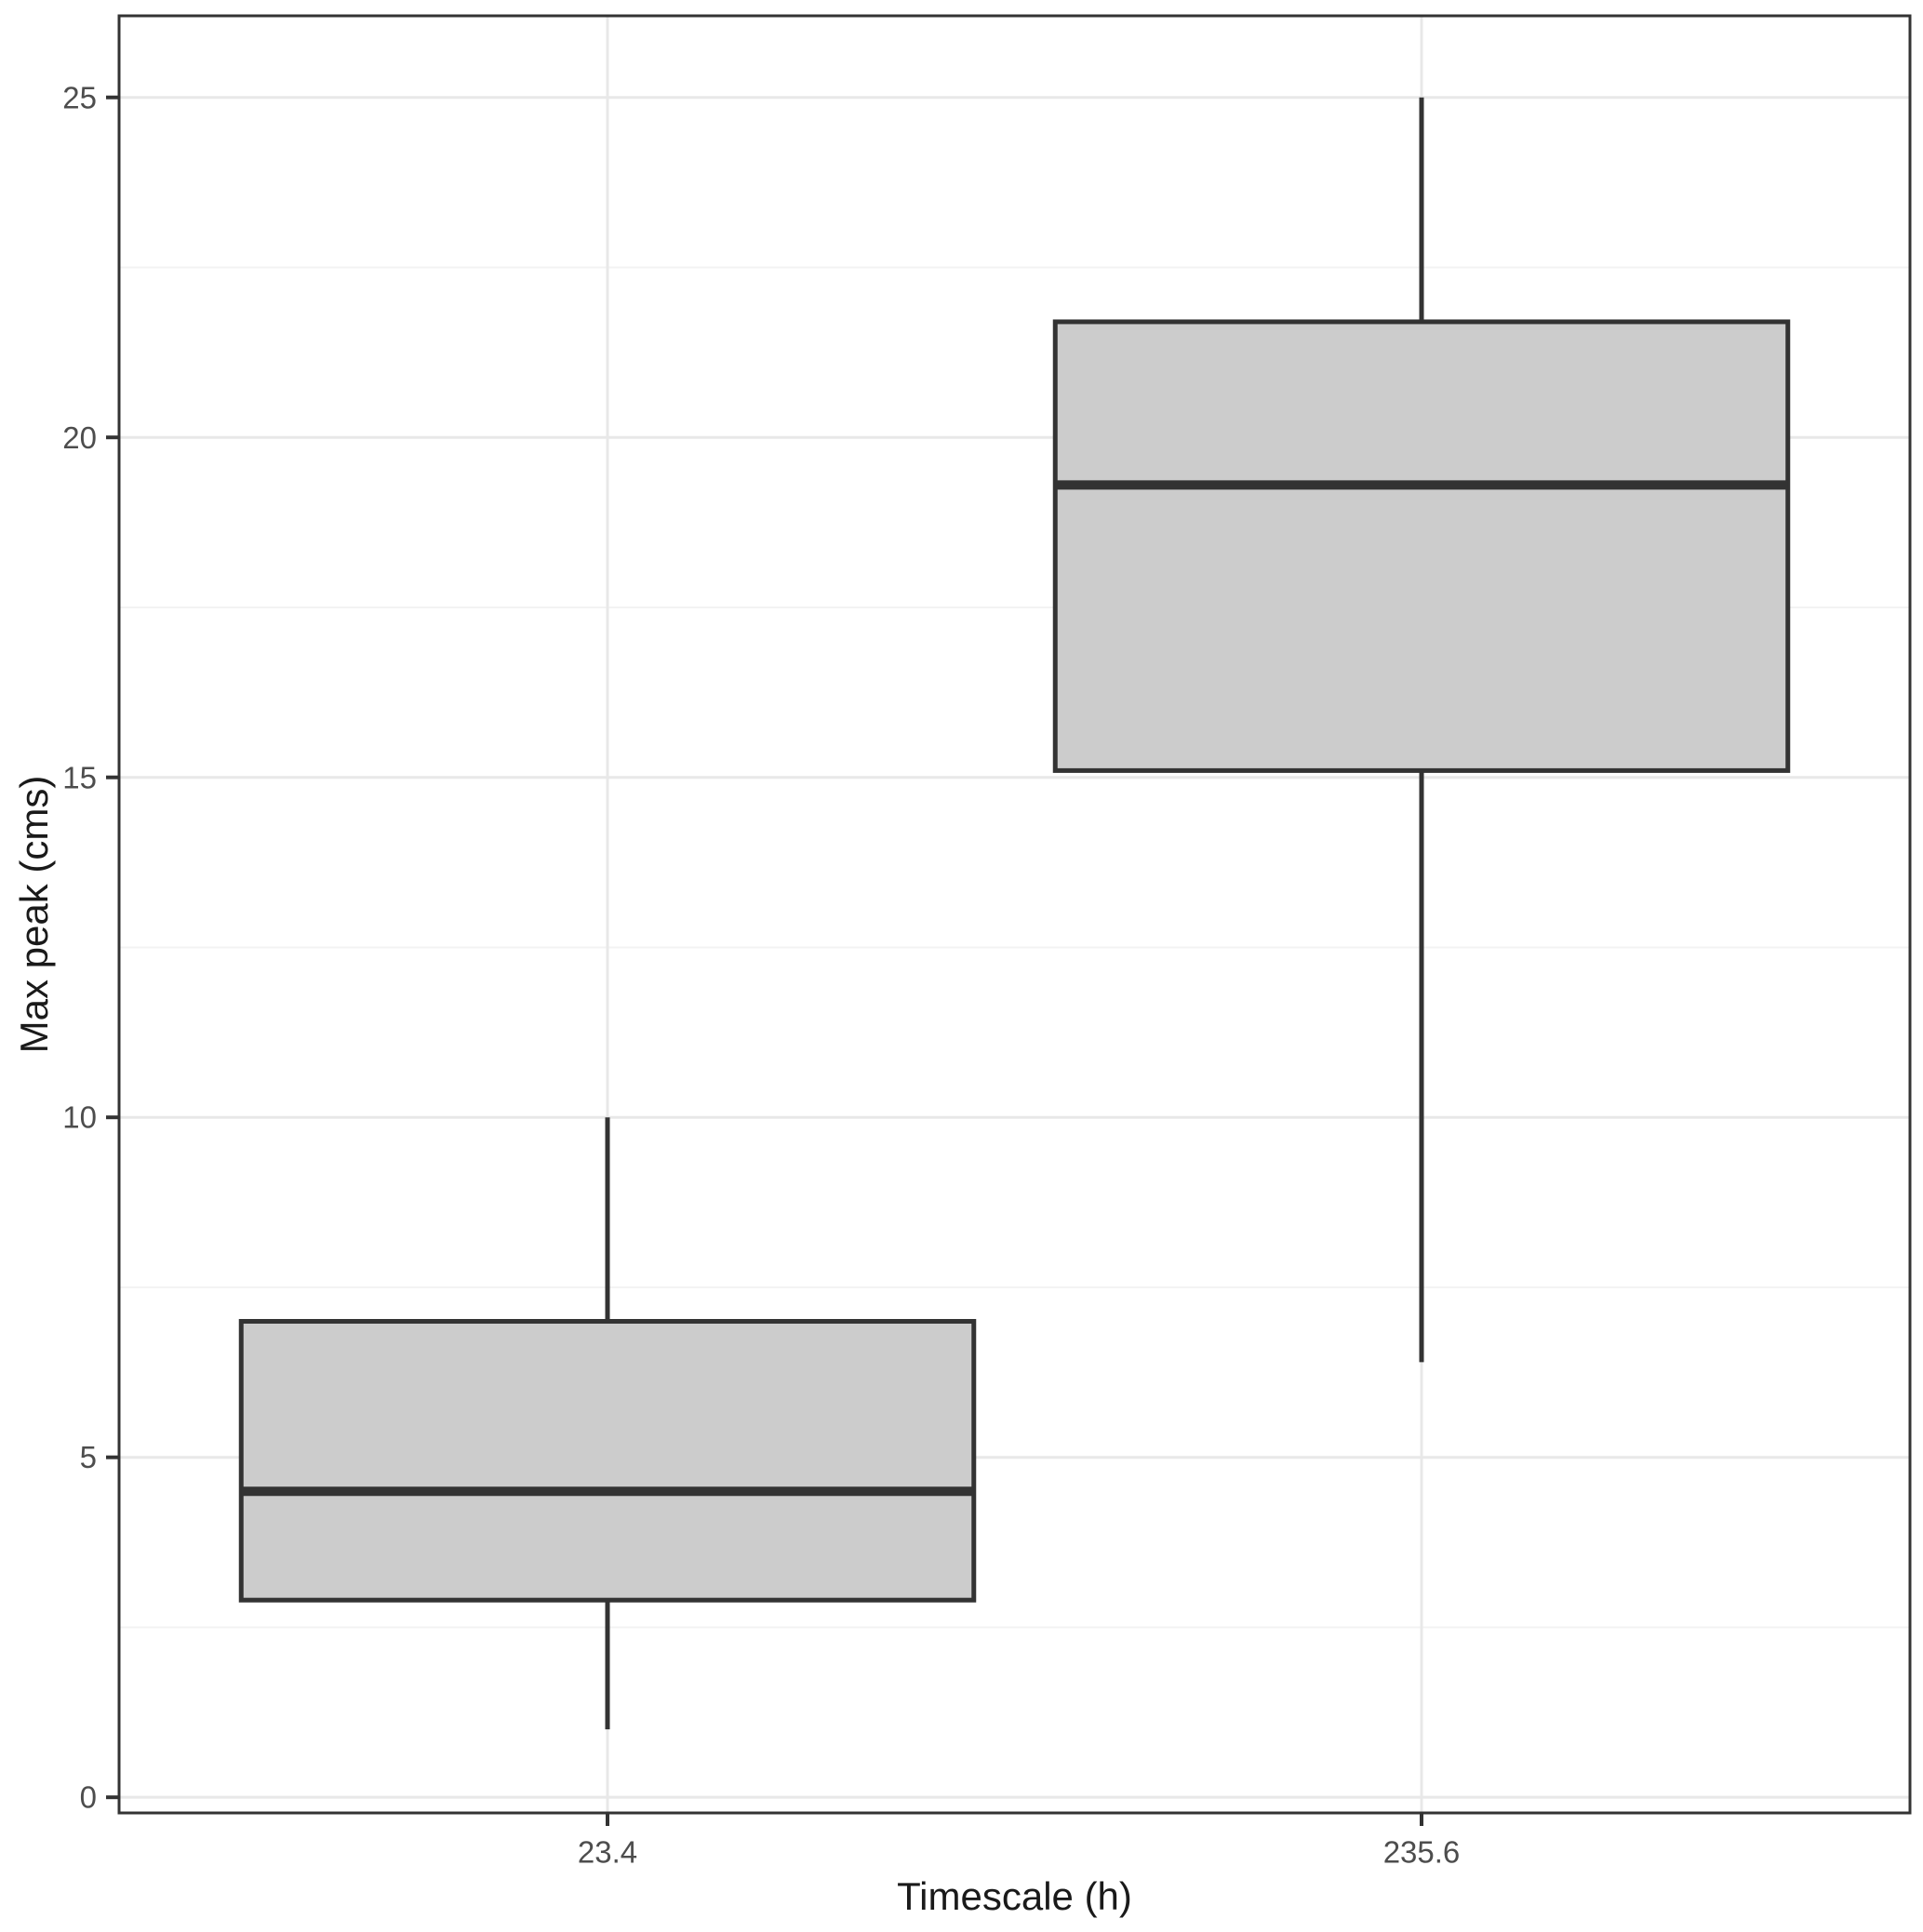 This screenshot has height=1932, width=1923. I want to click on x-tick-label-235.6: 235.6, so click(1422, 1852).